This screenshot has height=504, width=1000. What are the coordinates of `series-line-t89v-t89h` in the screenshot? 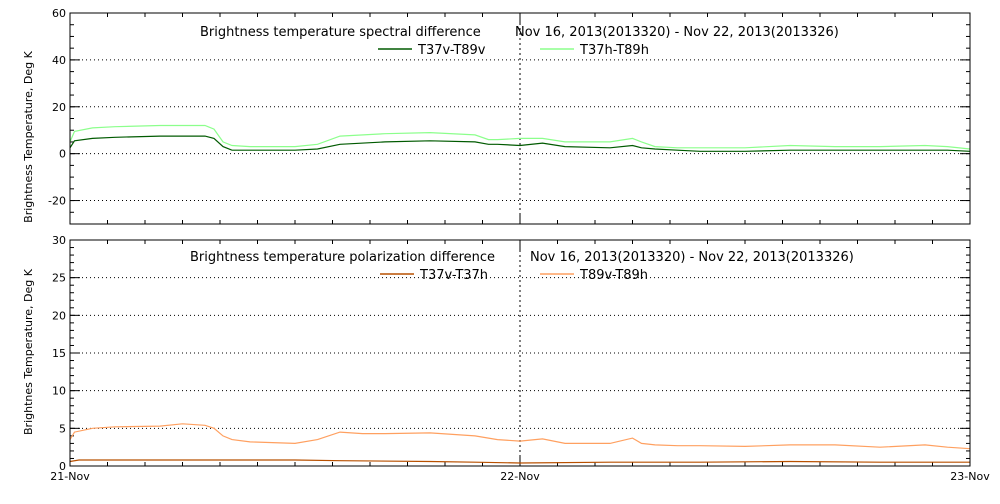 It's located at (520, 436).